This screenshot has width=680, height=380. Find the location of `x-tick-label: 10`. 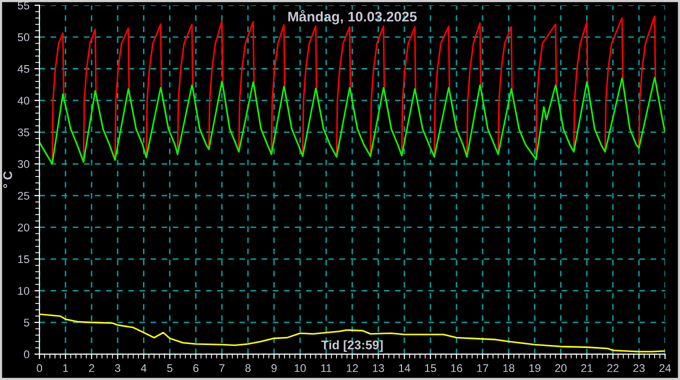

x-tick-label: 10 is located at coordinates (300, 368).